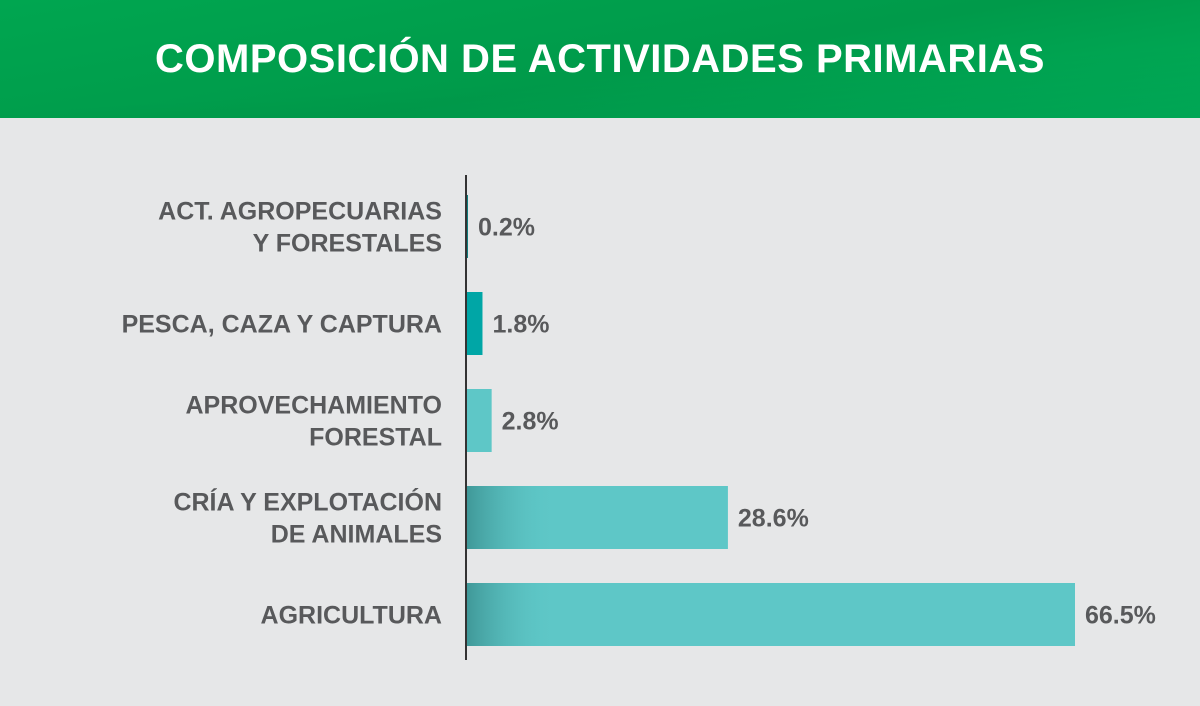  What do you see at coordinates (506, 228) in the screenshot?
I see `value-label: 0.2%` at bounding box center [506, 228].